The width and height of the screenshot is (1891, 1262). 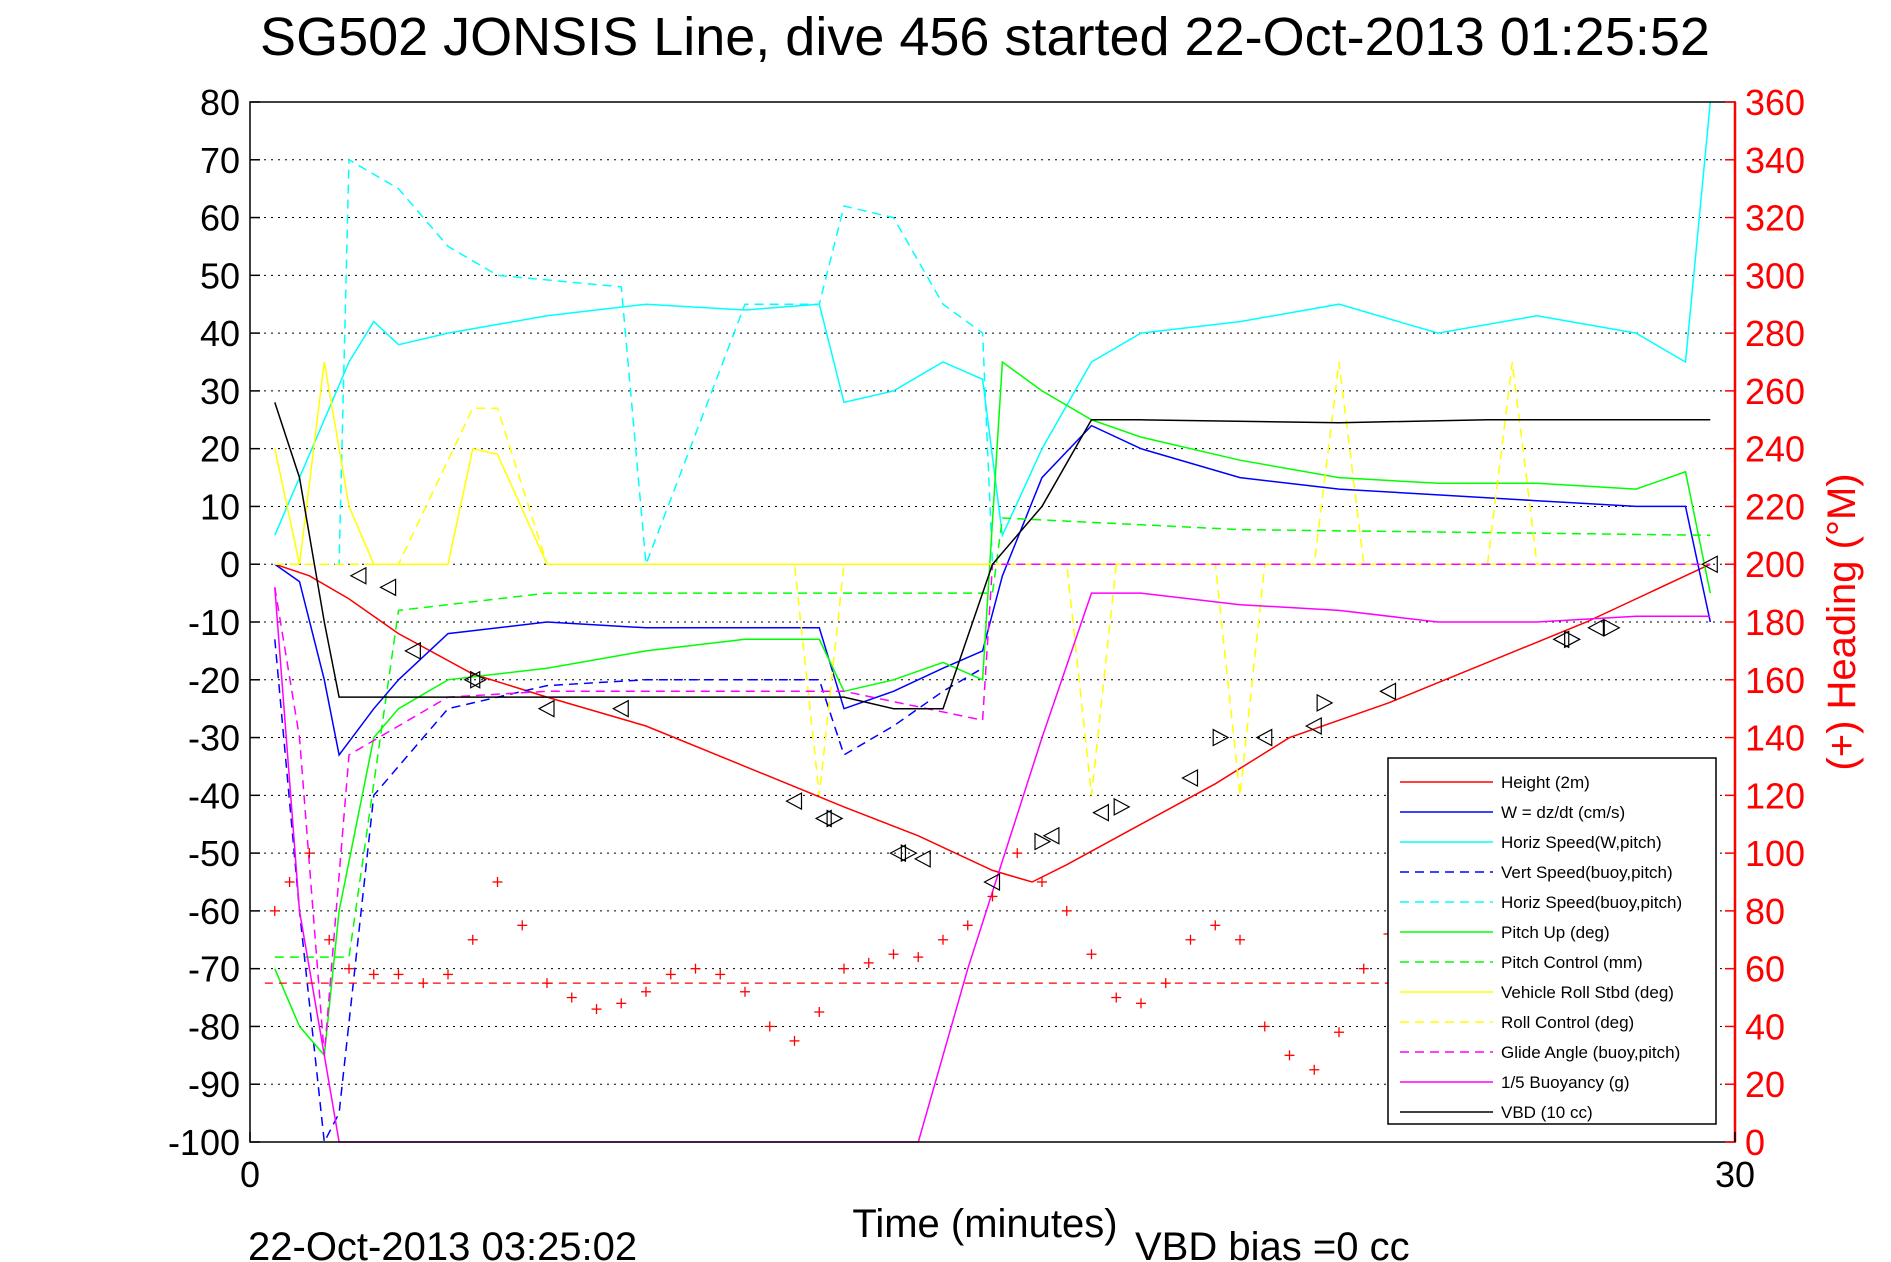 What do you see at coordinates (1272, 1243) in the screenshot?
I see `vbd-bias-annotation: VBD bias =0 cc` at bounding box center [1272, 1243].